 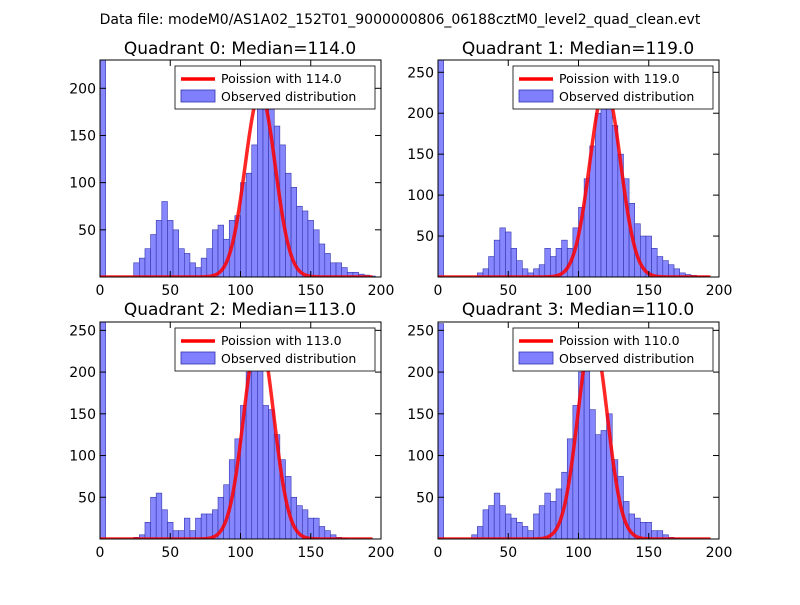 What do you see at coordinates (281, 78) in the screenshot?
I see `legend-poisson-label: Poission with 114.0` at bounding box center [281, 78].